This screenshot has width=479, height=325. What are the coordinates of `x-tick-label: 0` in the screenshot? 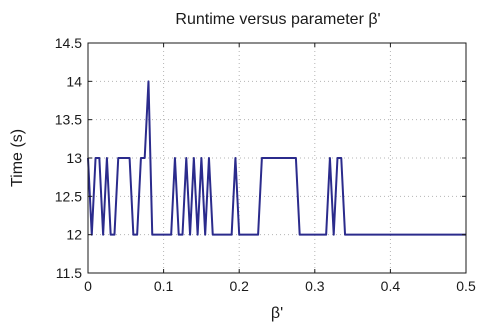 It's located at (88, 286).